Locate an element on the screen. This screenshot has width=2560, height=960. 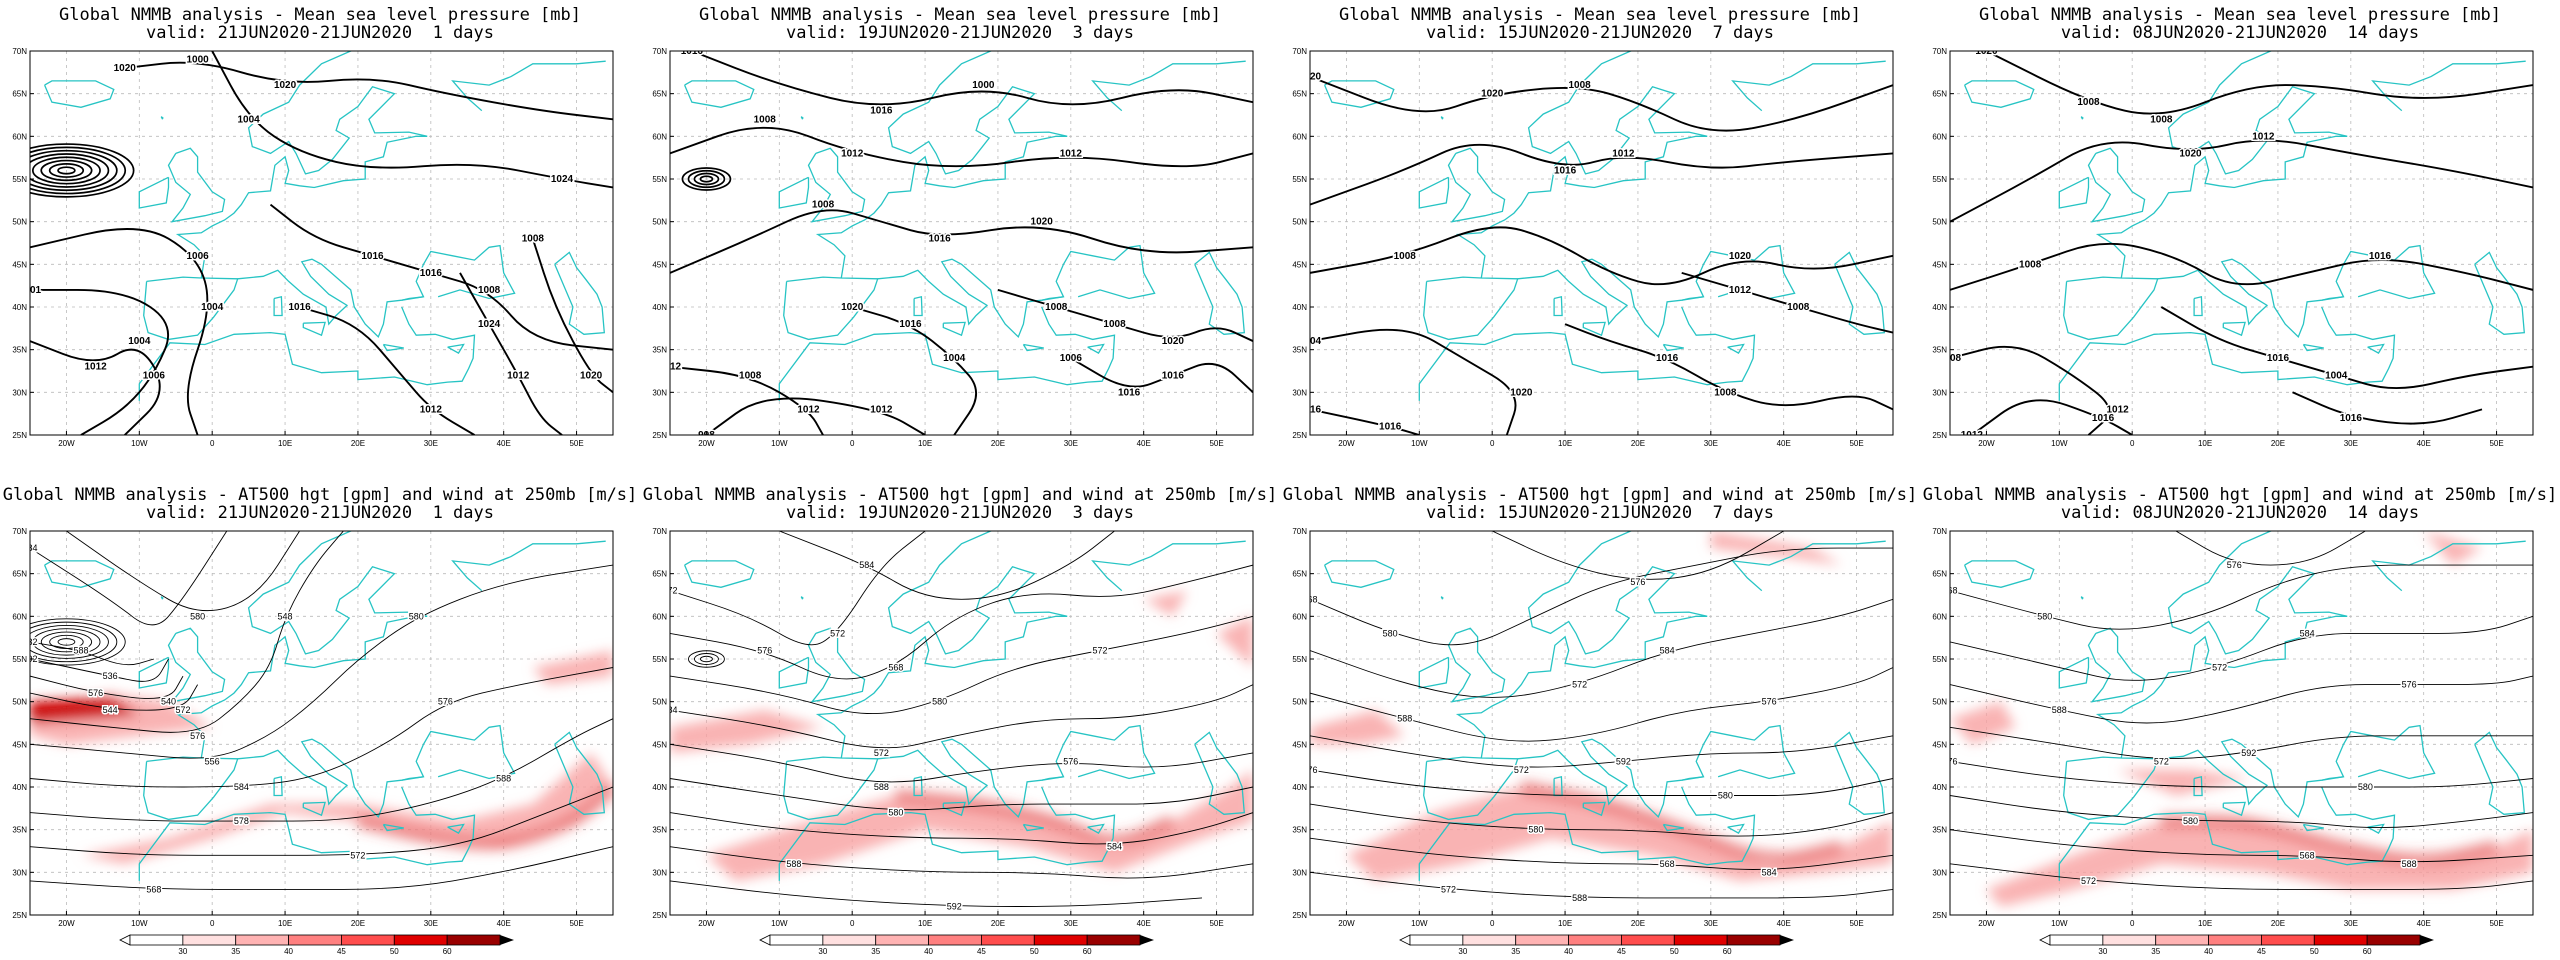
contour-label: 564 is located at coordinates (2190, 821).